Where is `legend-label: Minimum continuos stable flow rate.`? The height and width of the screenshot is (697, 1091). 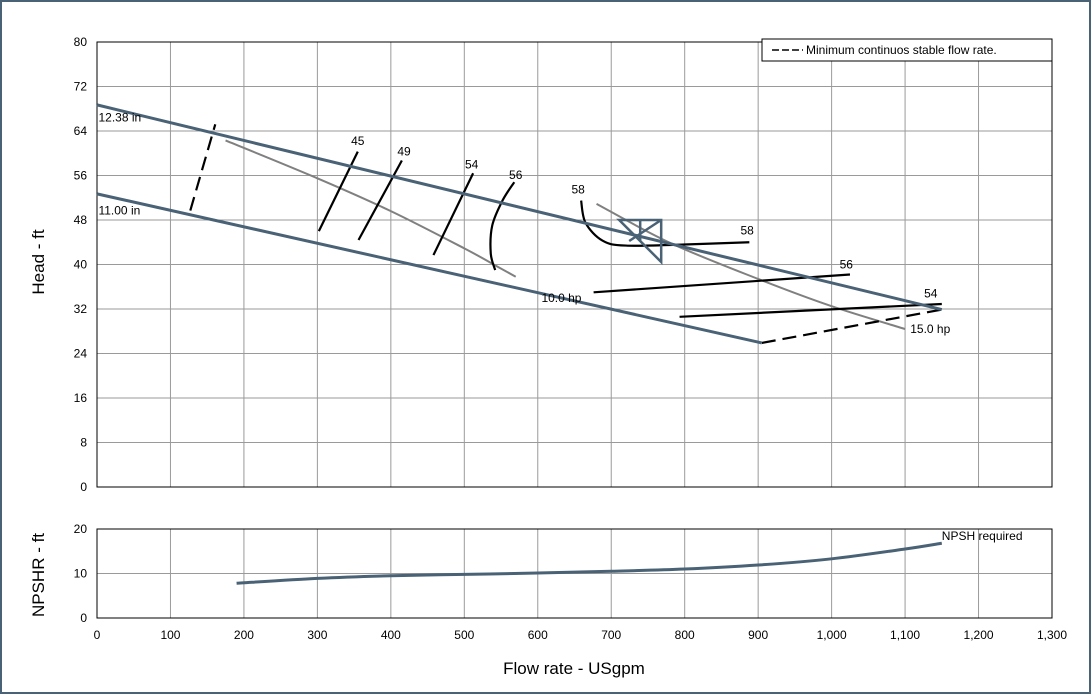 legend-label: Minimum continuos stable flow rate. is located at coordinates (901, 50).